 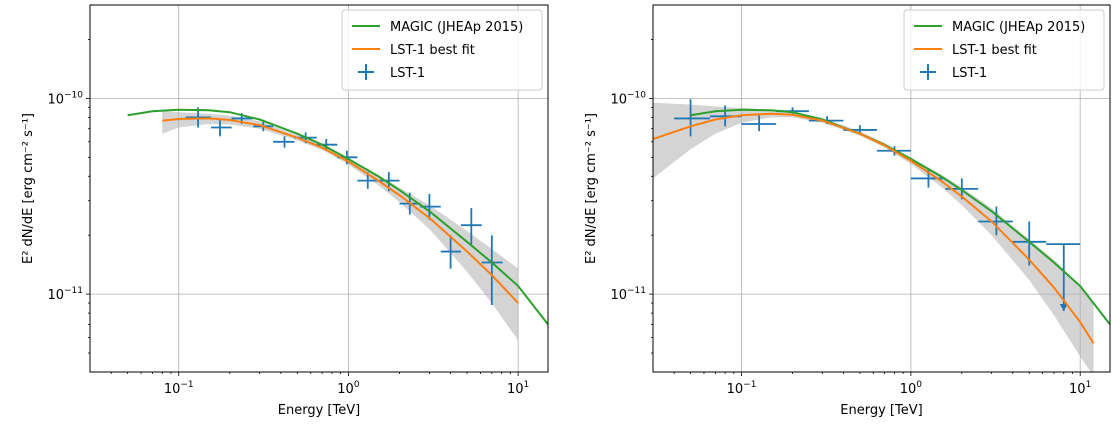 I want to click on series-line, so click(x=340, y=210).